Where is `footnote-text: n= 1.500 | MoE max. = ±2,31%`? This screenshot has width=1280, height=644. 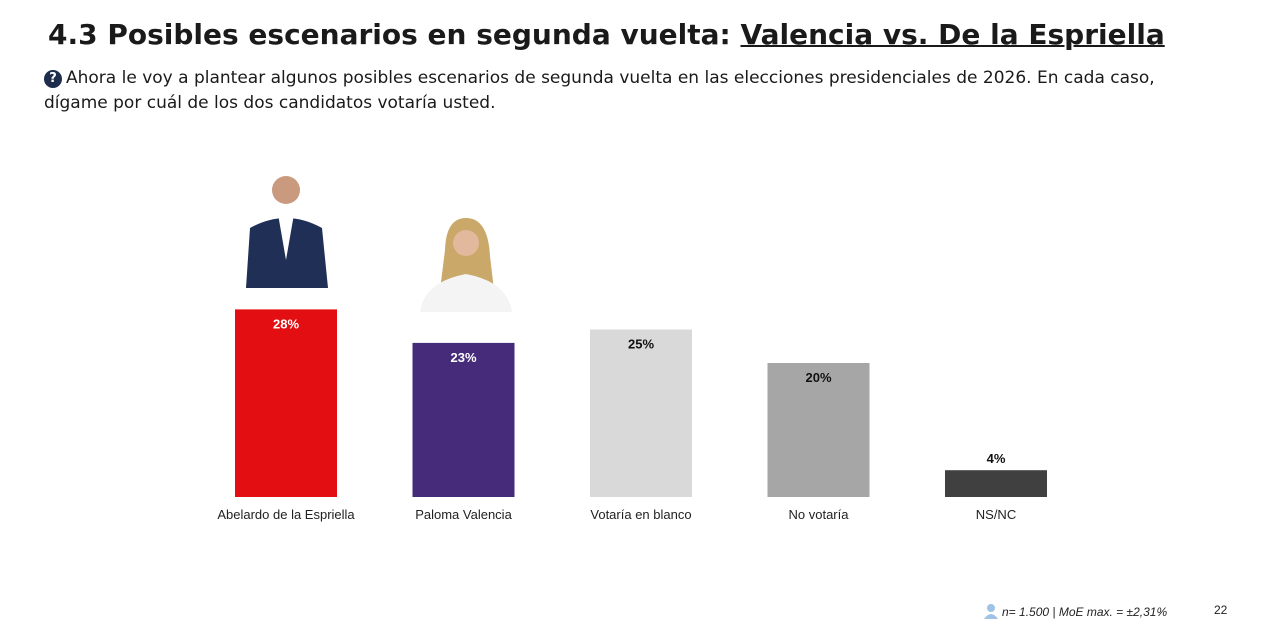 footnote-text: n= 1.500 | MoE max. = ±2,31% is located at coordinates (1085, 612).